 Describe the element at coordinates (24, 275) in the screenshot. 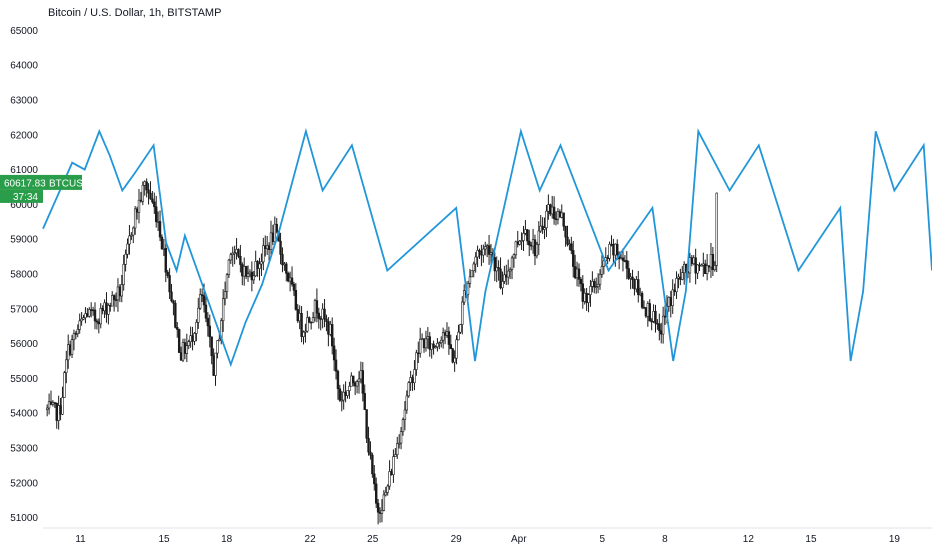

I see `y-tick-label: 58000` at that location.